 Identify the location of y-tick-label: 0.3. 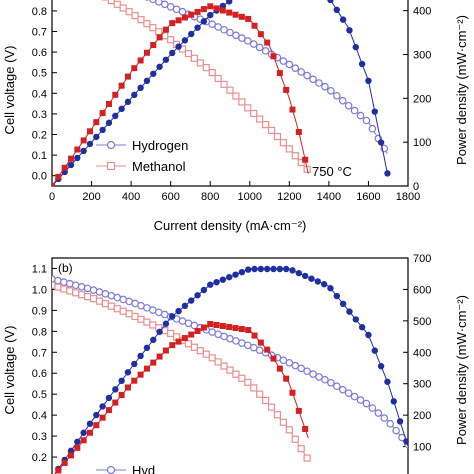
(39, 115).